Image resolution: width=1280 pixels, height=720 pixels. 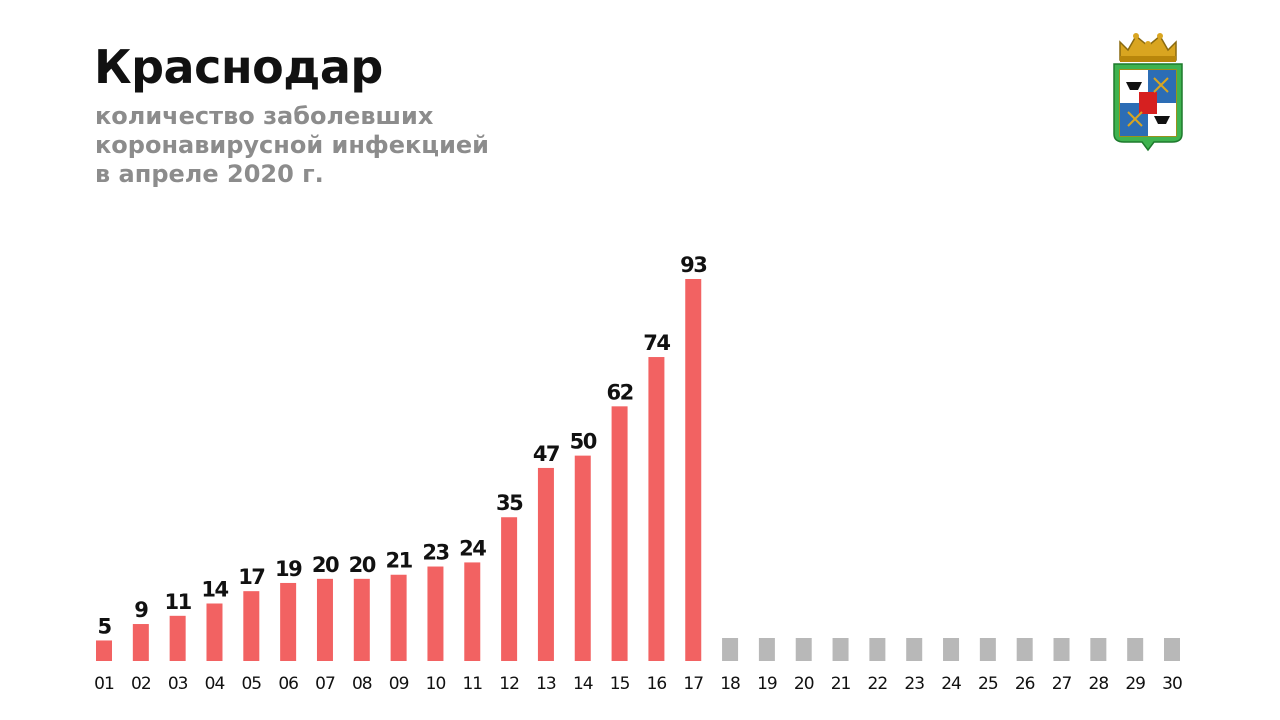 I want to click on data-label-05: 17, so click(x=251, y=577).